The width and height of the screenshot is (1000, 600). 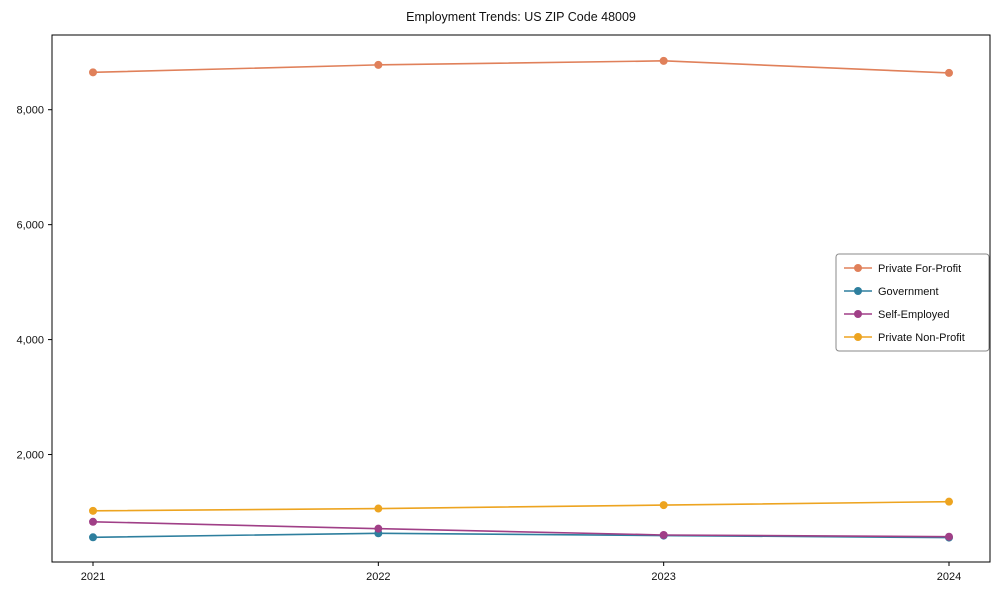 I want to click on legend-label: Private For-Profit, so click(x=919, y=269).